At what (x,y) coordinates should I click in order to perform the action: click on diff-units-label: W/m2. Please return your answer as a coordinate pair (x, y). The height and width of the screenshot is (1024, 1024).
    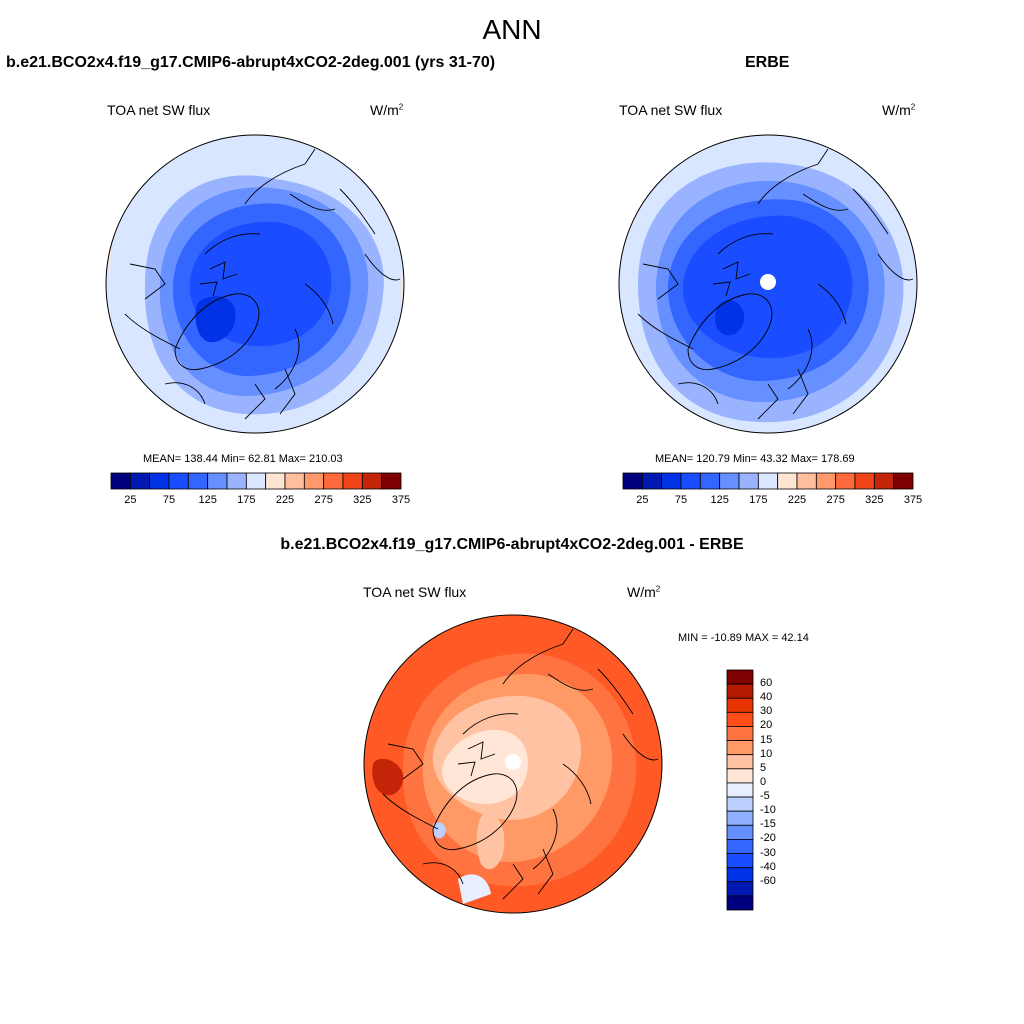
    Looking at the image, I should click on (644, 592).